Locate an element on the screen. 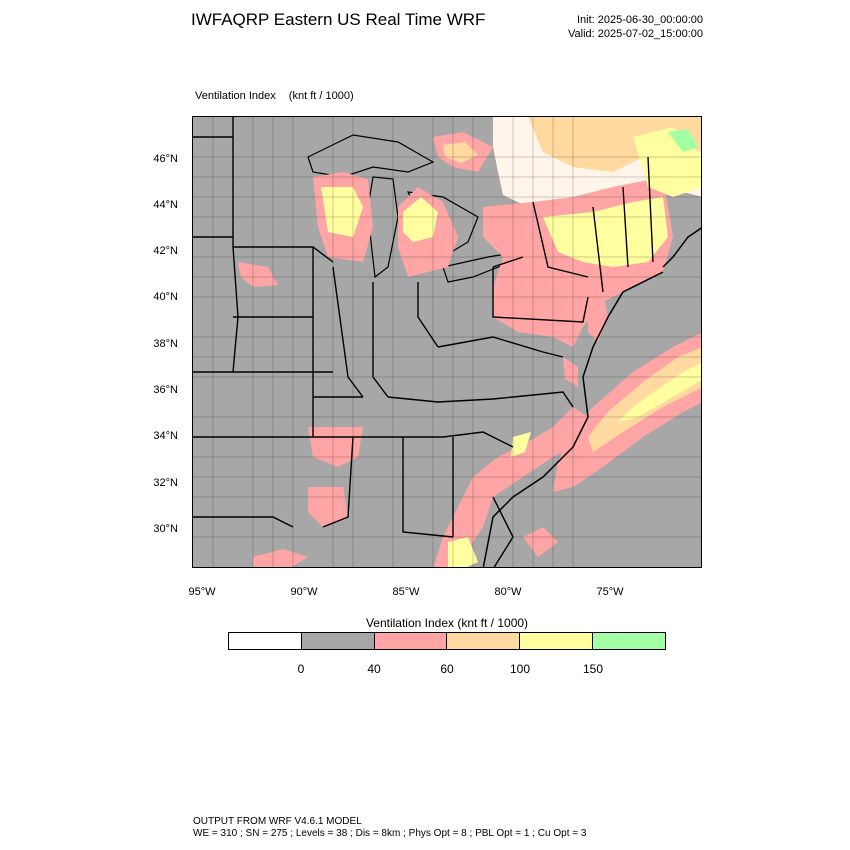 The height and width of the screenshot is (850, 850). lat-tick: 44°N is located at coordinates (165, 205).